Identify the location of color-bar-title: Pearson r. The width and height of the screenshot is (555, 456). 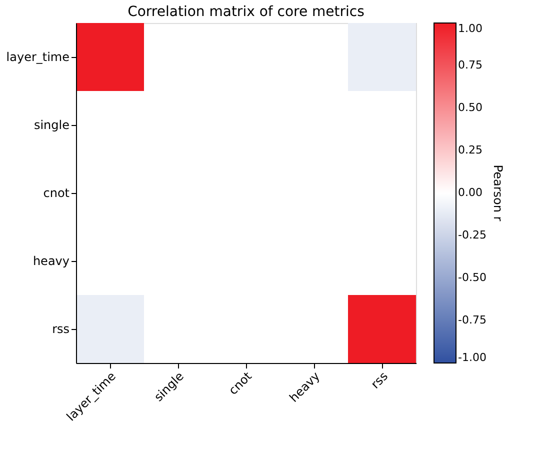
(498, 193).